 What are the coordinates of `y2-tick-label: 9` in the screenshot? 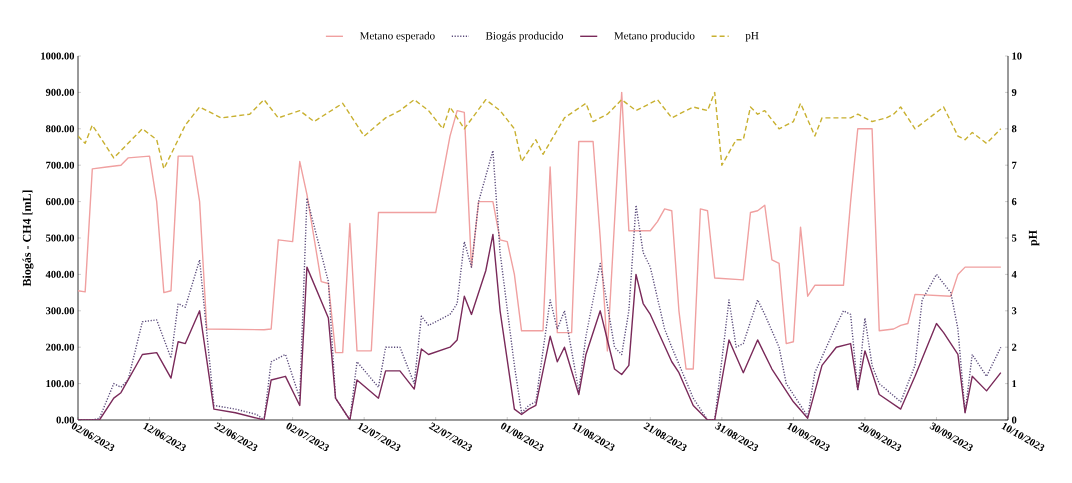 It's located at (1014, 92).